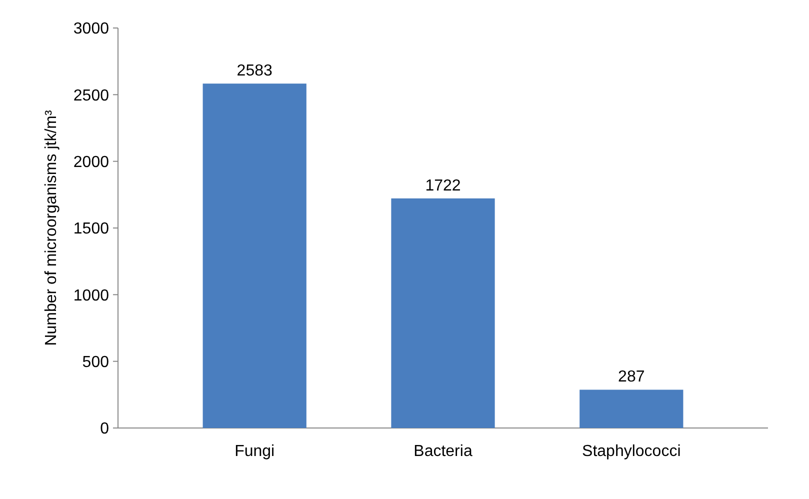 Image resolution: width=809 pixels, height=499 pixels. What do you see at coordinates (91, 295) in the screenshot?
I see `y-tick-label: 1000` at bounding box center [91, 295].